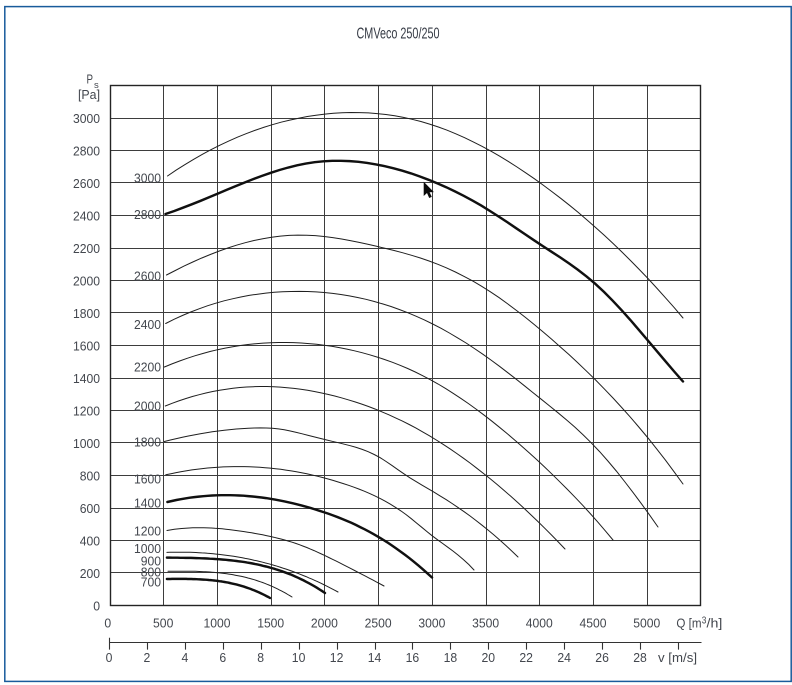 The height and width of the screenshot is (685, 792). Describe the element at coordinates (151, 582) in the screenshot. I see `svg-text: 700` at that location.